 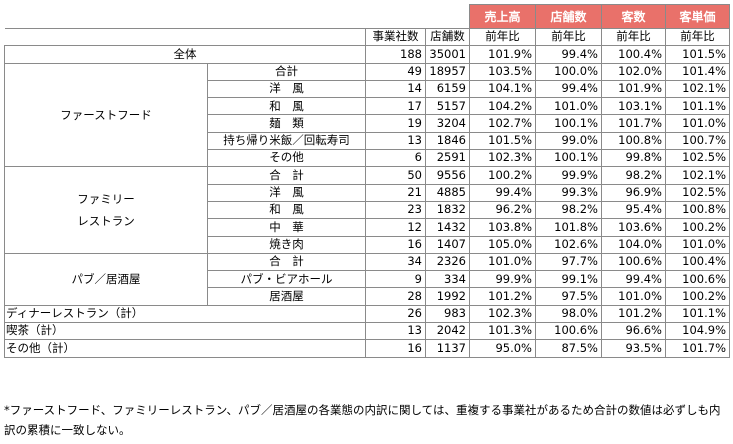 What do you see at coordinates (633, 141) in the screenshot?
I see `cell-customers-yoy: 100.8%` at bounding box center [633, 141].